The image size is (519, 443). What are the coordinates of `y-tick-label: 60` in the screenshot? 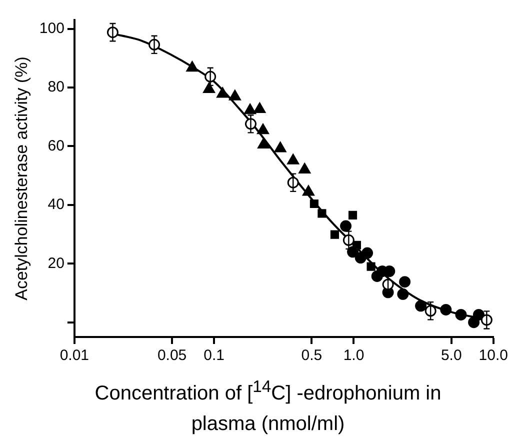 It's located at (56, 145).